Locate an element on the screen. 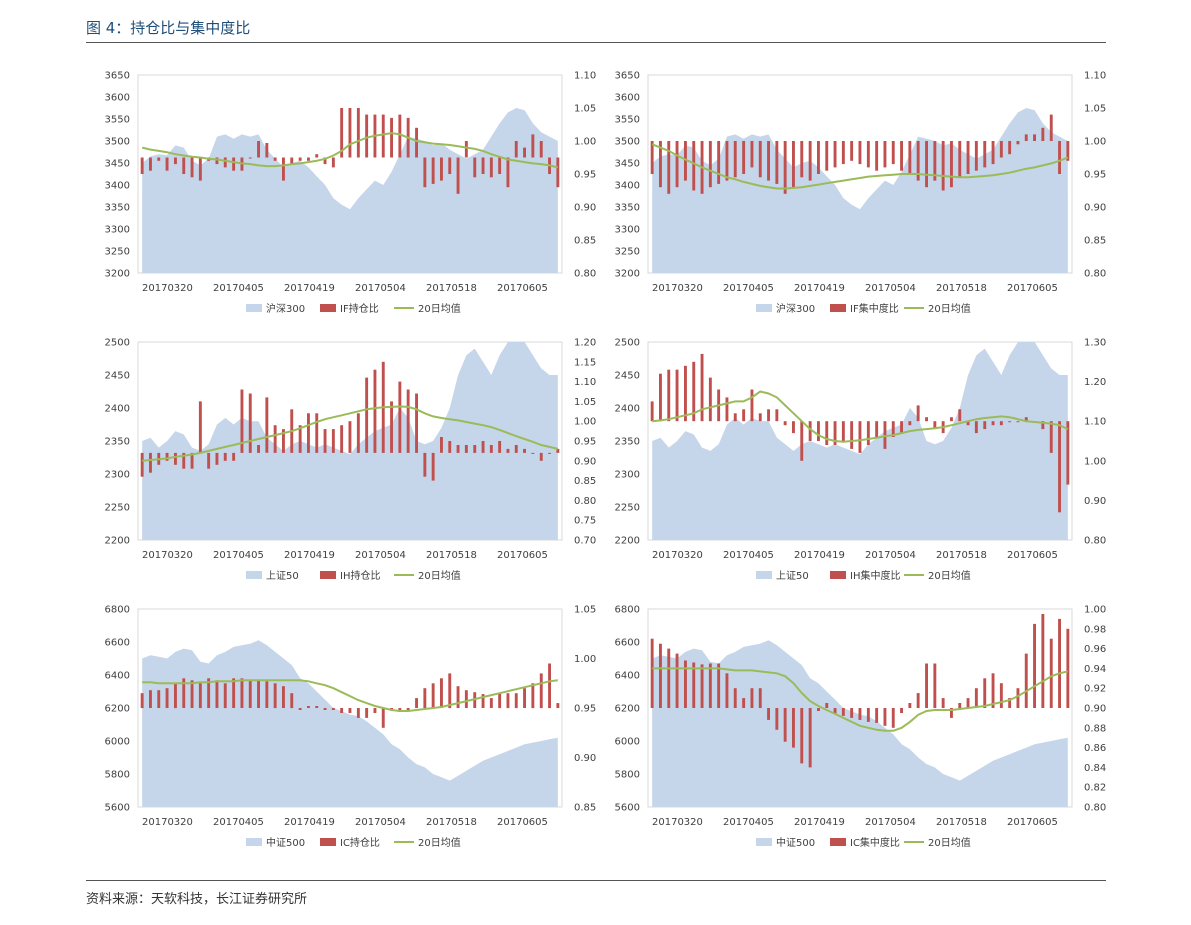 The height and width of the screenshot is (925, 1191). left-axis-tick-label: 2350 is located at coordinates (117, 442).